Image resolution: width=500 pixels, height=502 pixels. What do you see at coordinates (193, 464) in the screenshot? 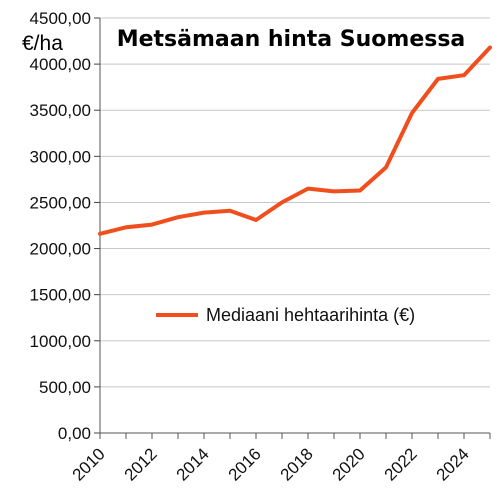
I see `x-tick-label: 2014` at bounding box center [193, 464].